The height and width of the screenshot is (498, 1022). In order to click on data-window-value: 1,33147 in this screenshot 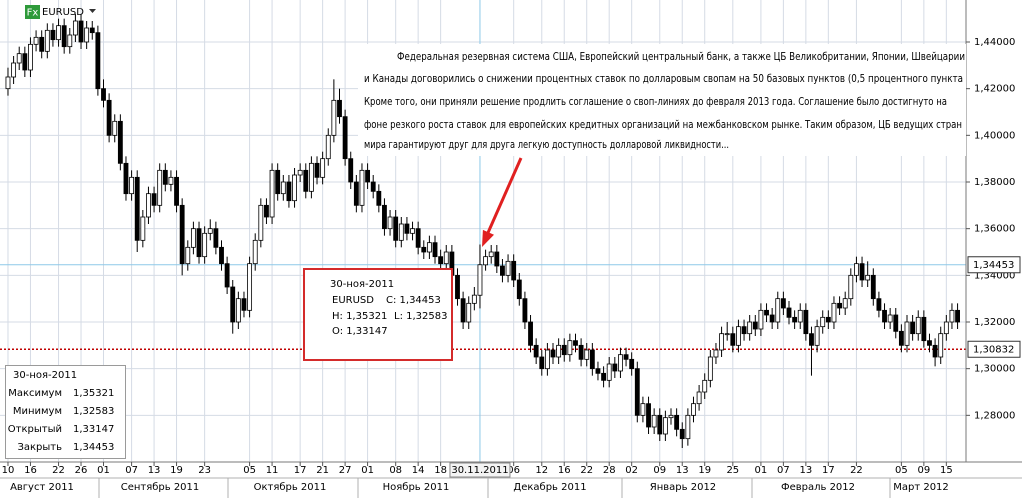, I will do `click(93, 429)`.